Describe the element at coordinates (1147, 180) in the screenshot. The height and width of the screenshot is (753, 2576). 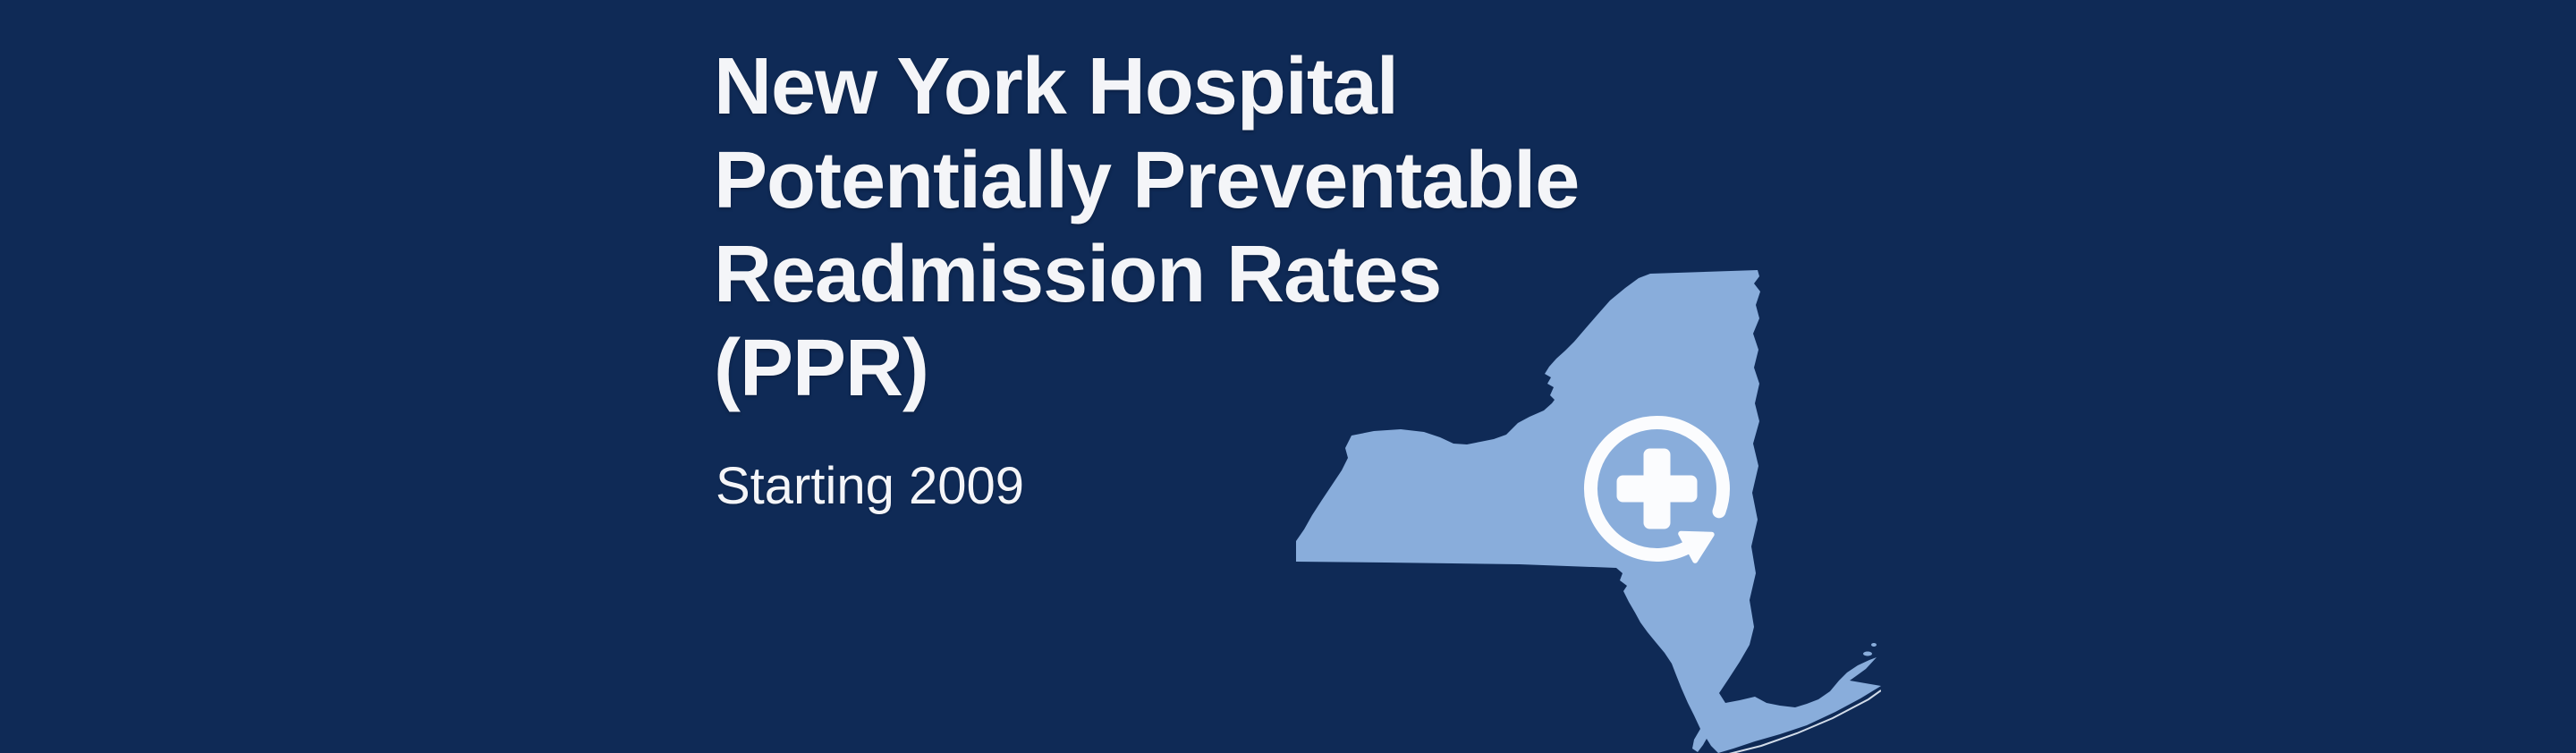
I see `page-title-line-2: Potentially Preventable` at that location.